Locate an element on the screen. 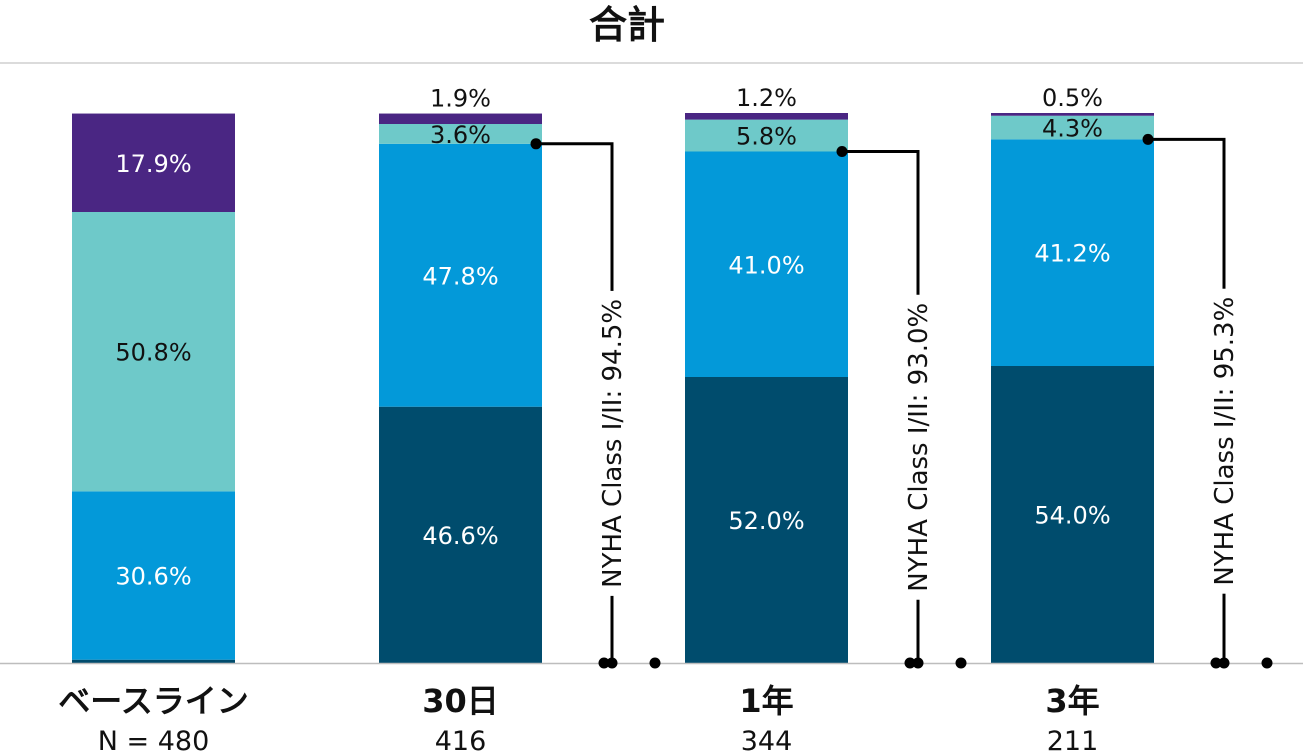 This screenshot has height=753, width=1303. segment-value-label: 4.3% is located at coordinates (1072, 129).